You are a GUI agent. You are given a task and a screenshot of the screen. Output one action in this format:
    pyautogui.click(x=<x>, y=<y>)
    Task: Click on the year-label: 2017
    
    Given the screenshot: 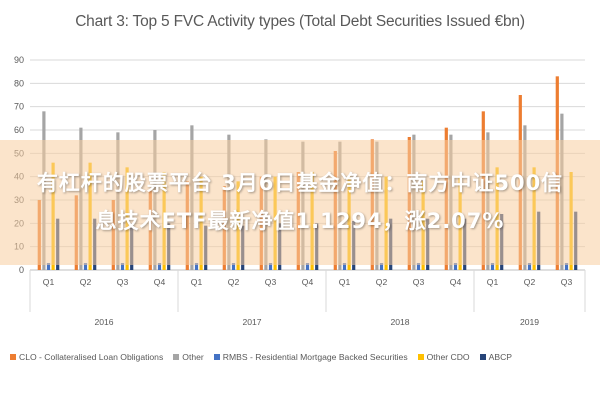 What is the action you would take?
    pyautogui.click(x=251, y=322)
    